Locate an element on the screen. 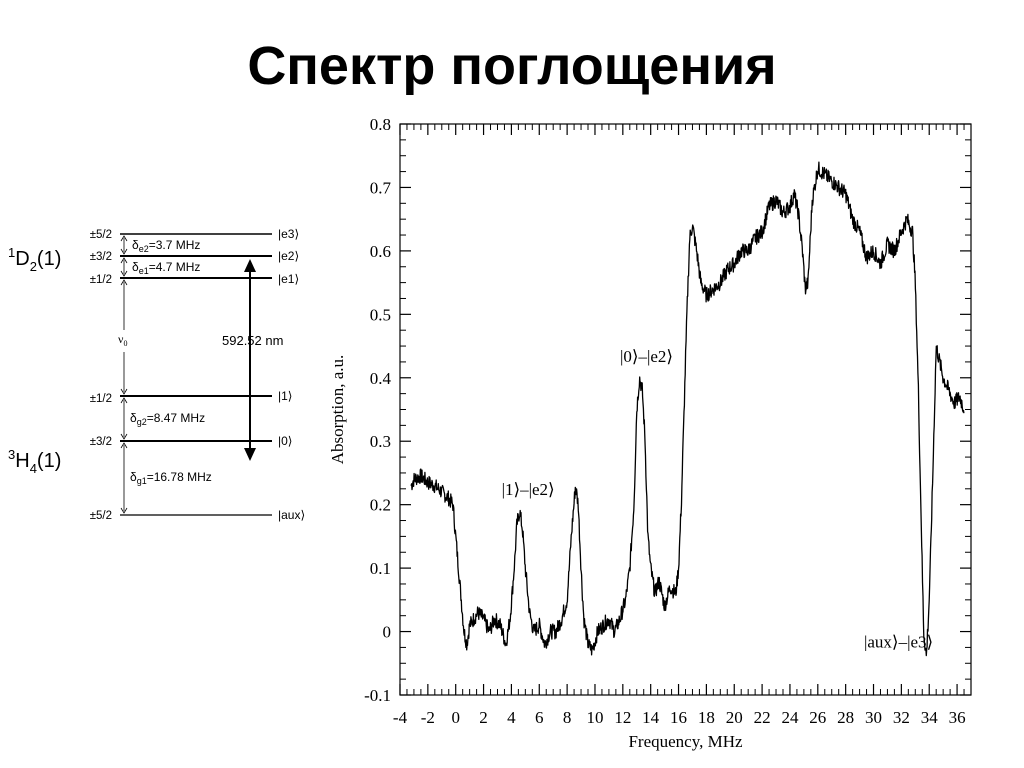 The width and height of the screenshot is (1024, 768). y-tick-label: 0 is located at coordinates (387, 632).